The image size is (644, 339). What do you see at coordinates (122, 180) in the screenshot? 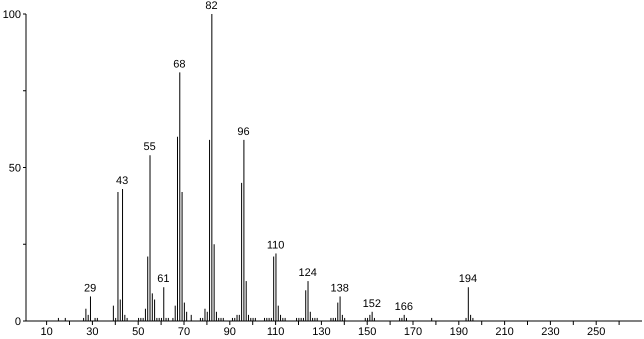
I see `annotation: 43` at bounding box center [122, 180].